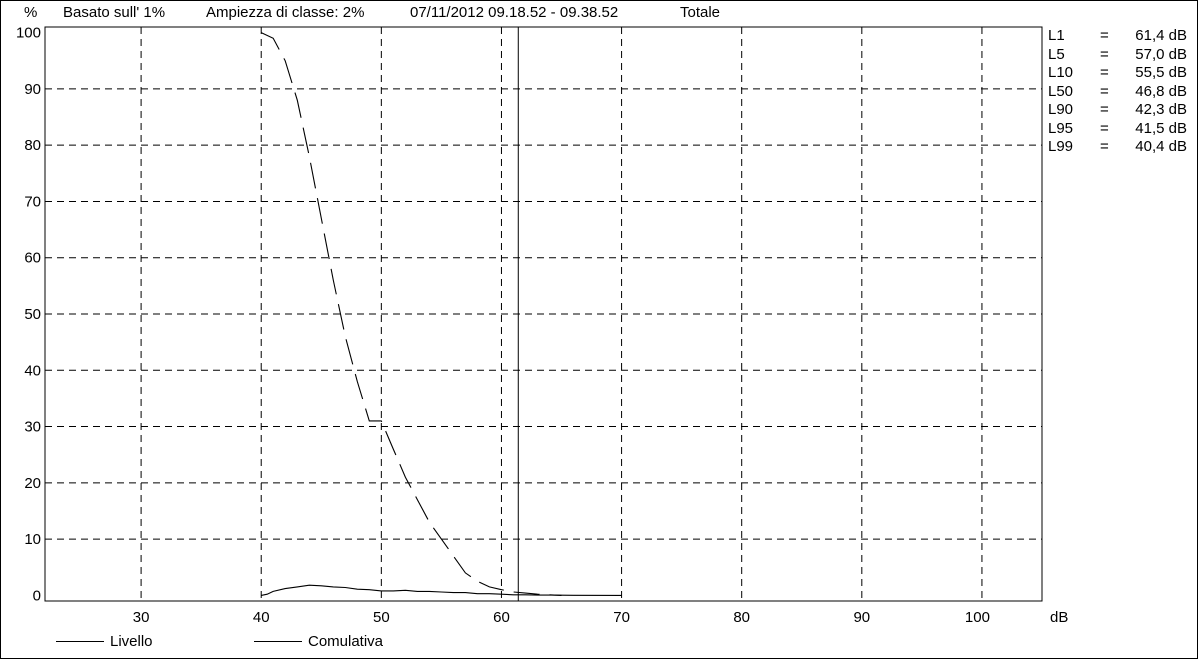 This screenshot has height=659, width=1198. I want to click on stat-label: L95, so click(1061, 128).